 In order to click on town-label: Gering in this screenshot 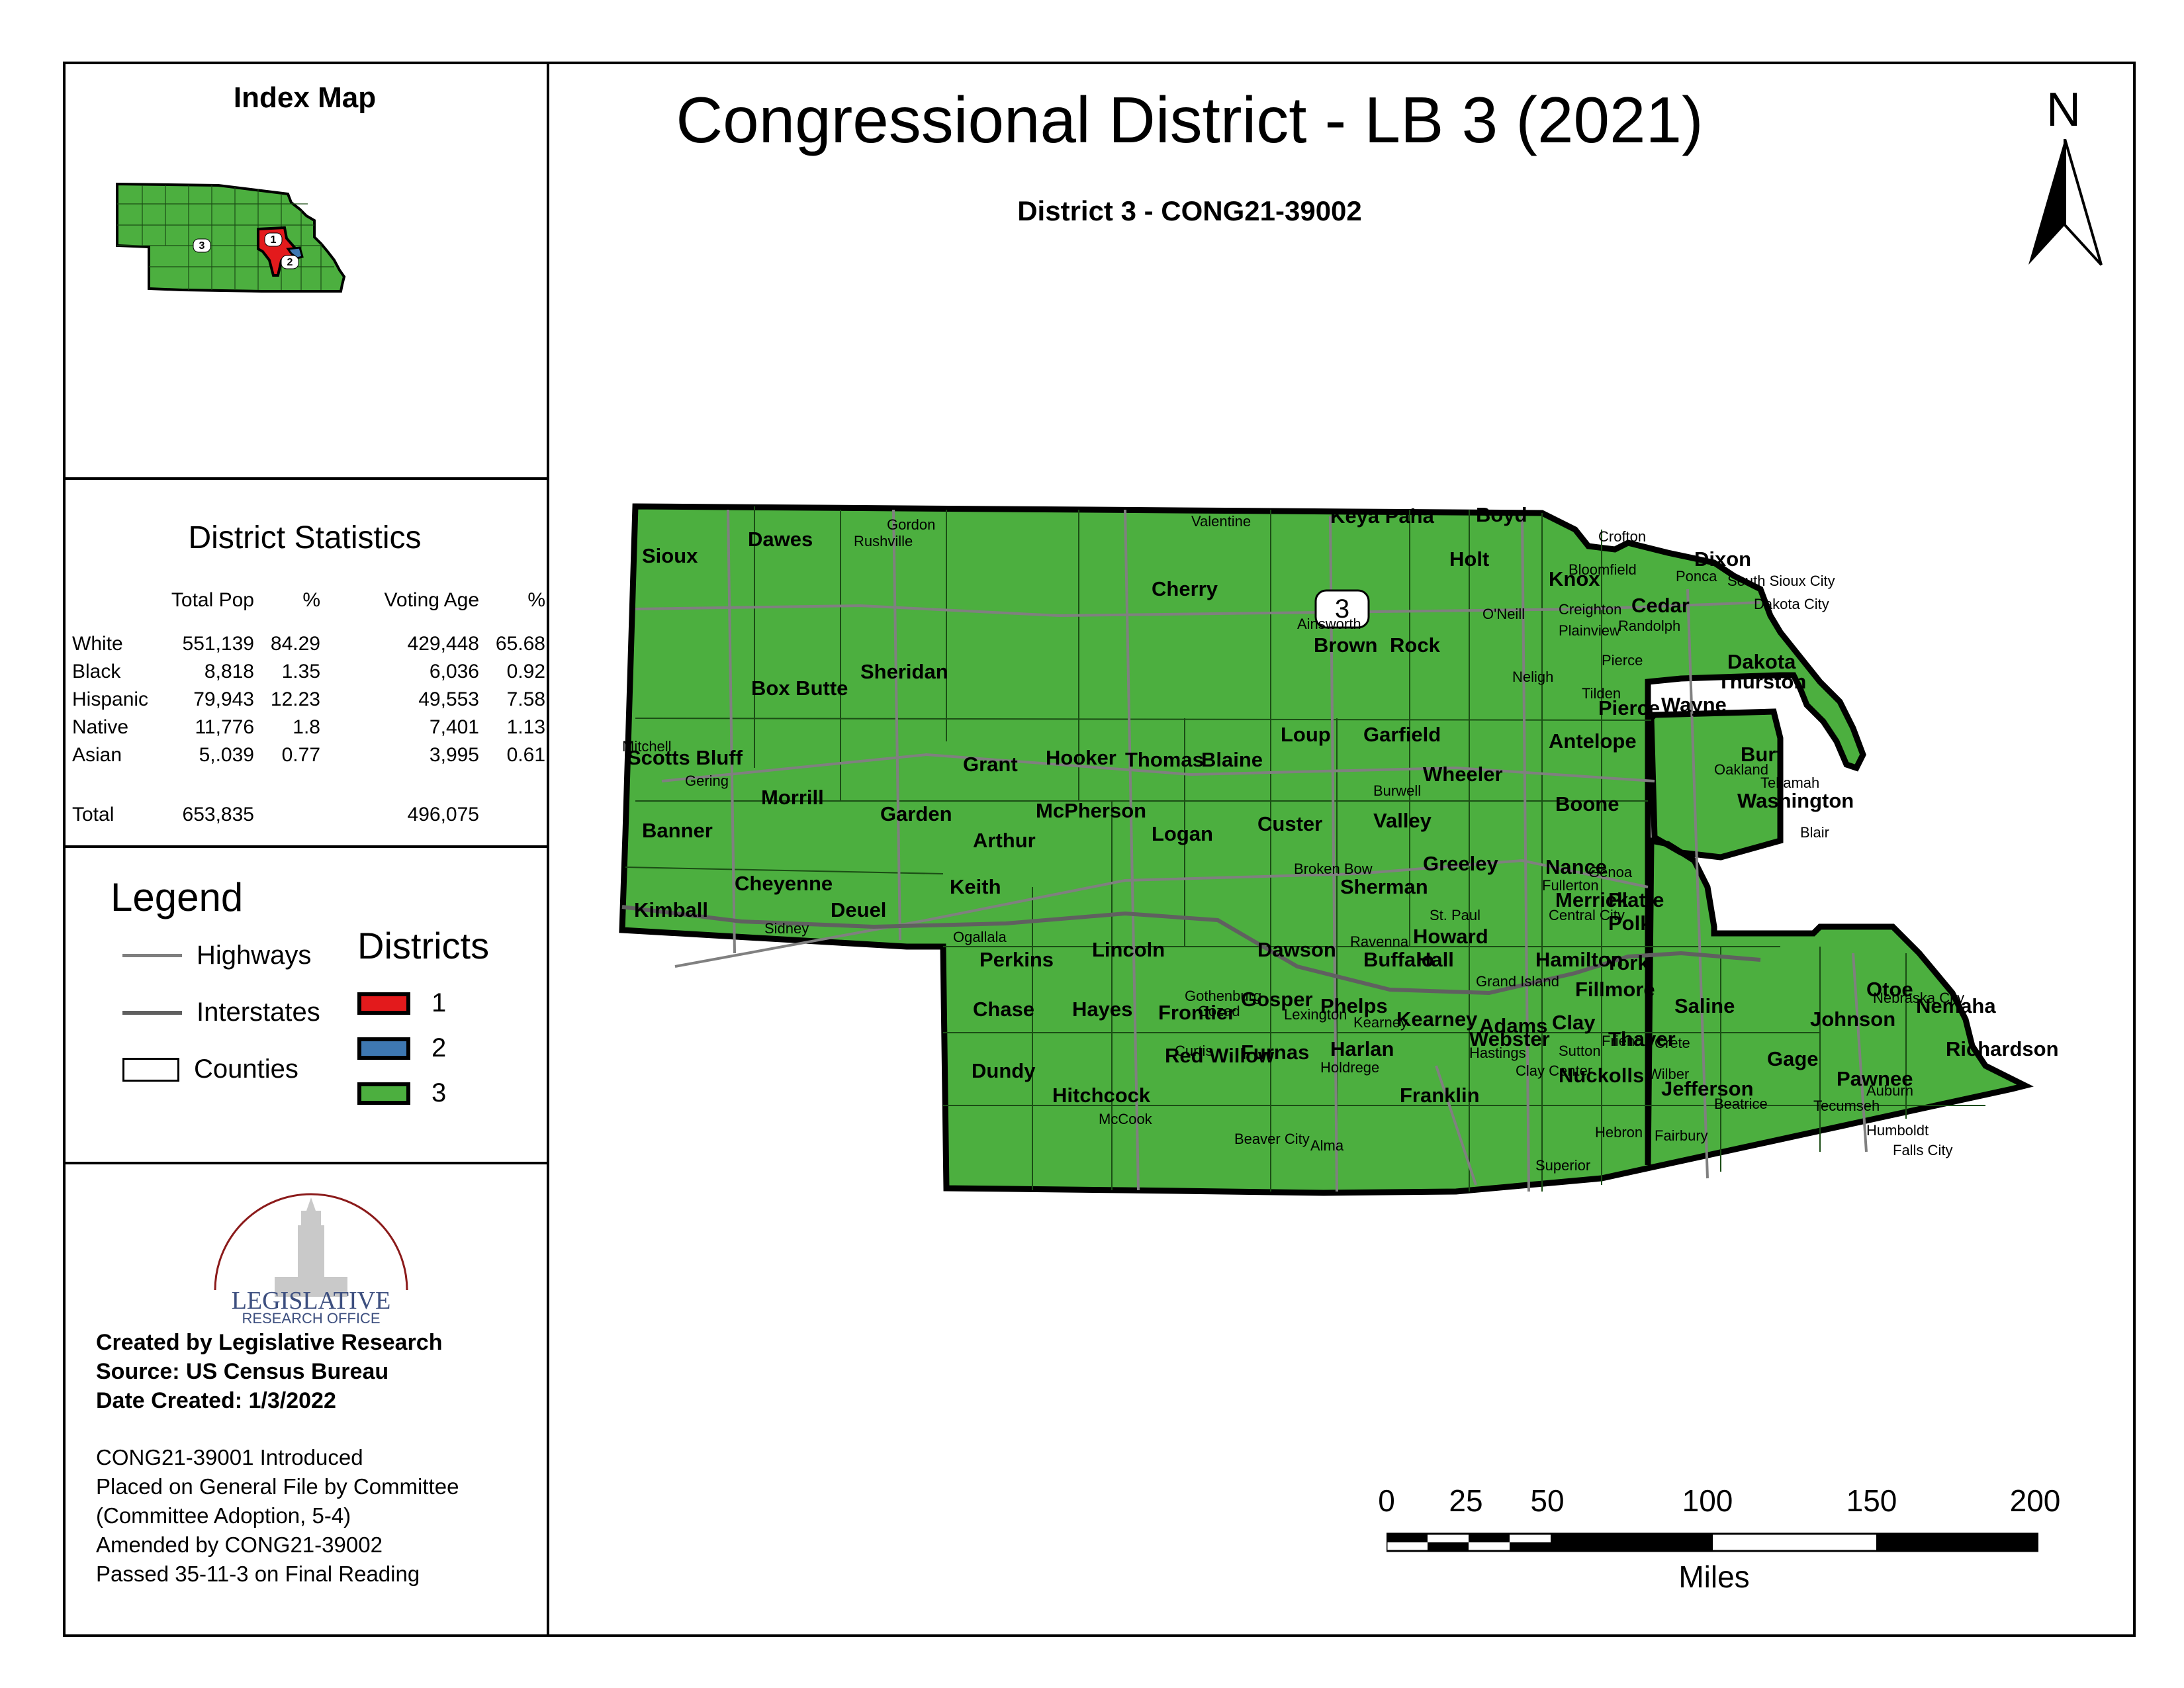, I will do `click(707, 781)`.